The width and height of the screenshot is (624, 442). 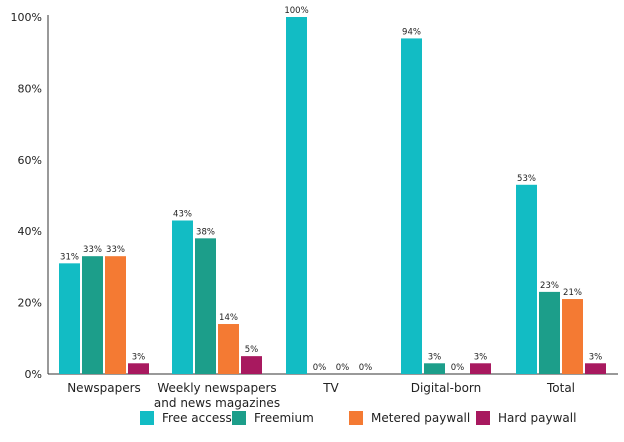 What do you see at coordinates (572, 293) in the screenshot?
I see `data-label: 21%` at bounding box center [572, 293].